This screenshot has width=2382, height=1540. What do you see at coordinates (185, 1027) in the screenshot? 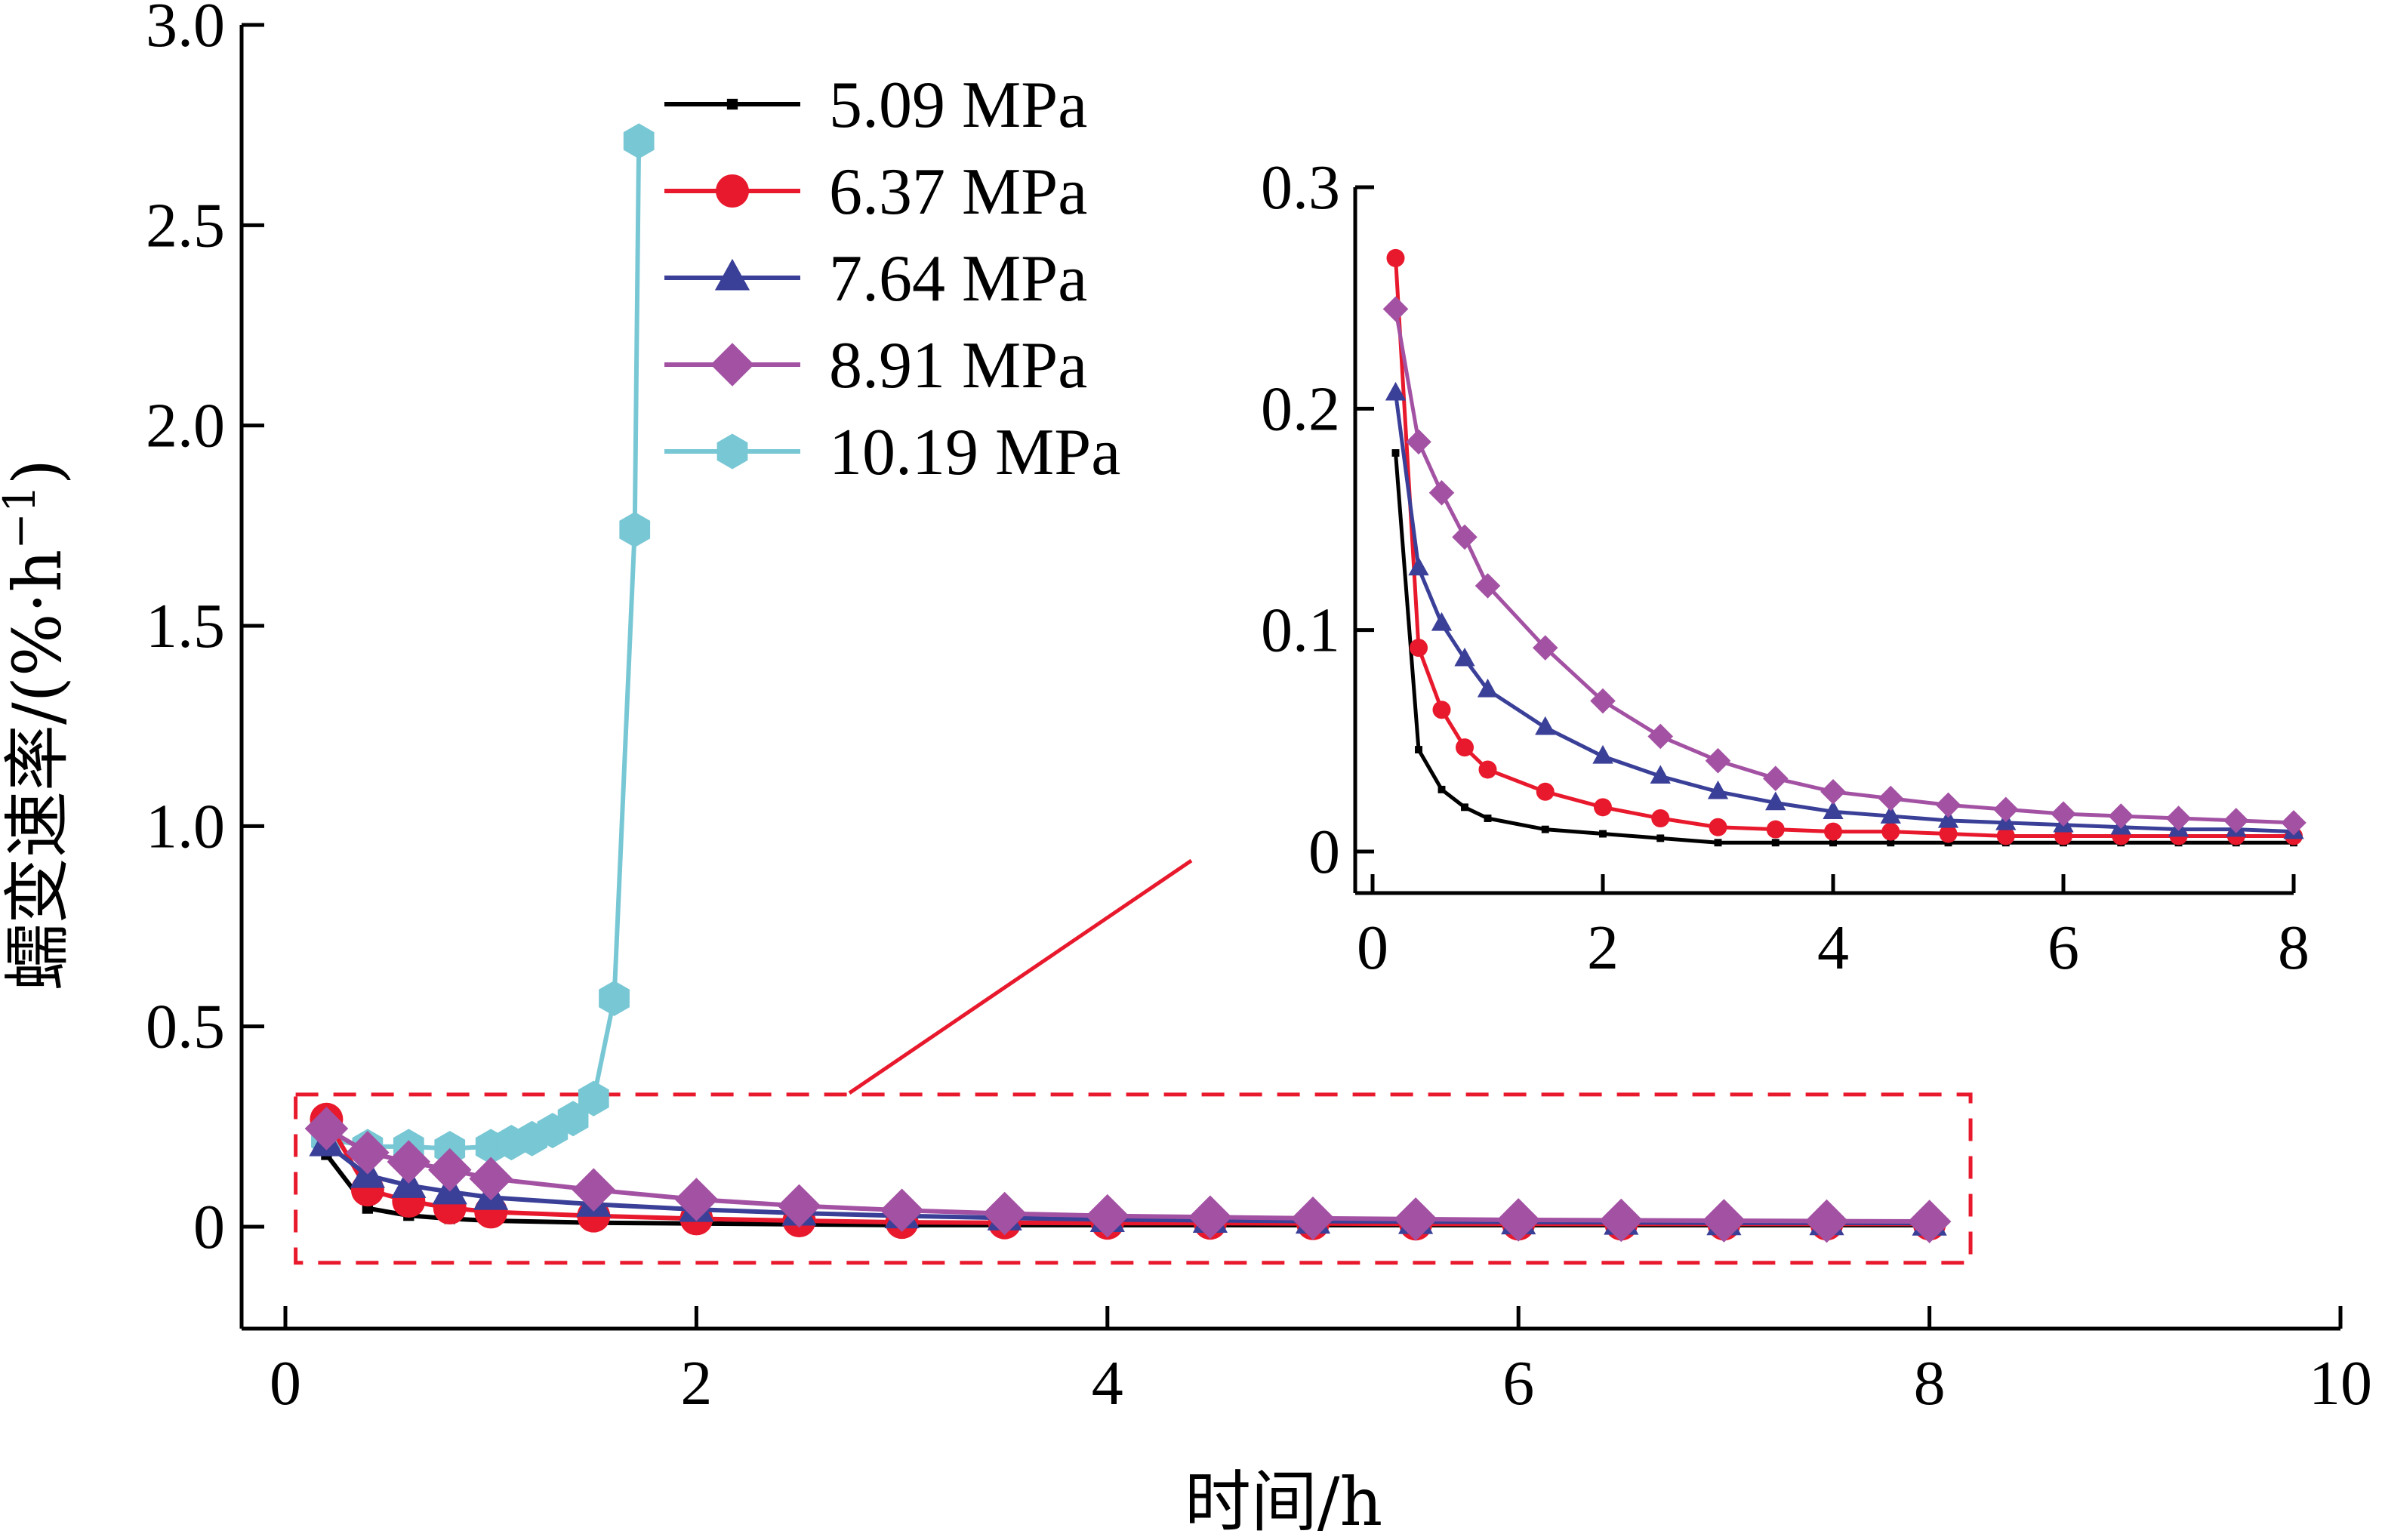
I see `y-tick-label: 0.5` at bounding box center [185, 1027].